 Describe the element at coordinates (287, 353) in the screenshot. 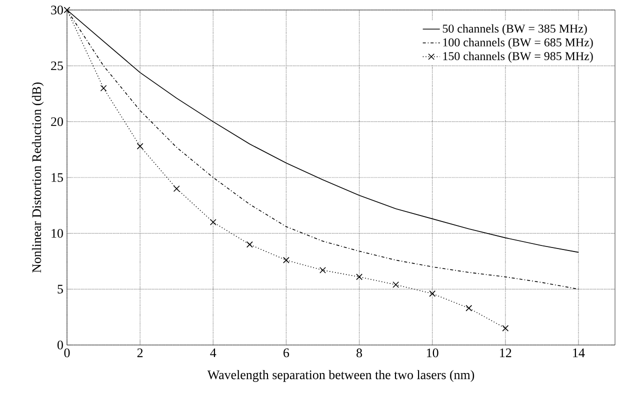

I see `x-tick-label: 6` at that location.